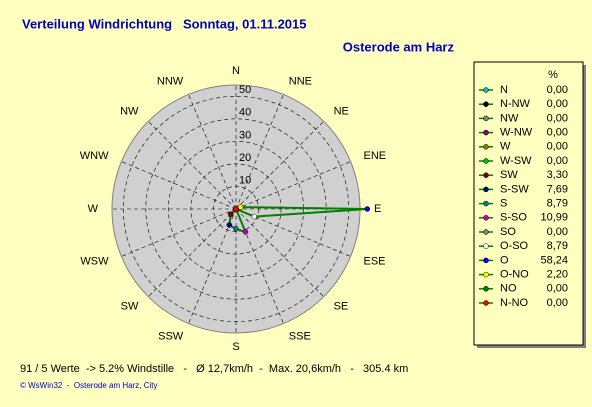 This screenshot has width=592, height=407. Describe the element at coordinates (245, 158) in the screenshot. I see `r-tick-label: 20` at that location.